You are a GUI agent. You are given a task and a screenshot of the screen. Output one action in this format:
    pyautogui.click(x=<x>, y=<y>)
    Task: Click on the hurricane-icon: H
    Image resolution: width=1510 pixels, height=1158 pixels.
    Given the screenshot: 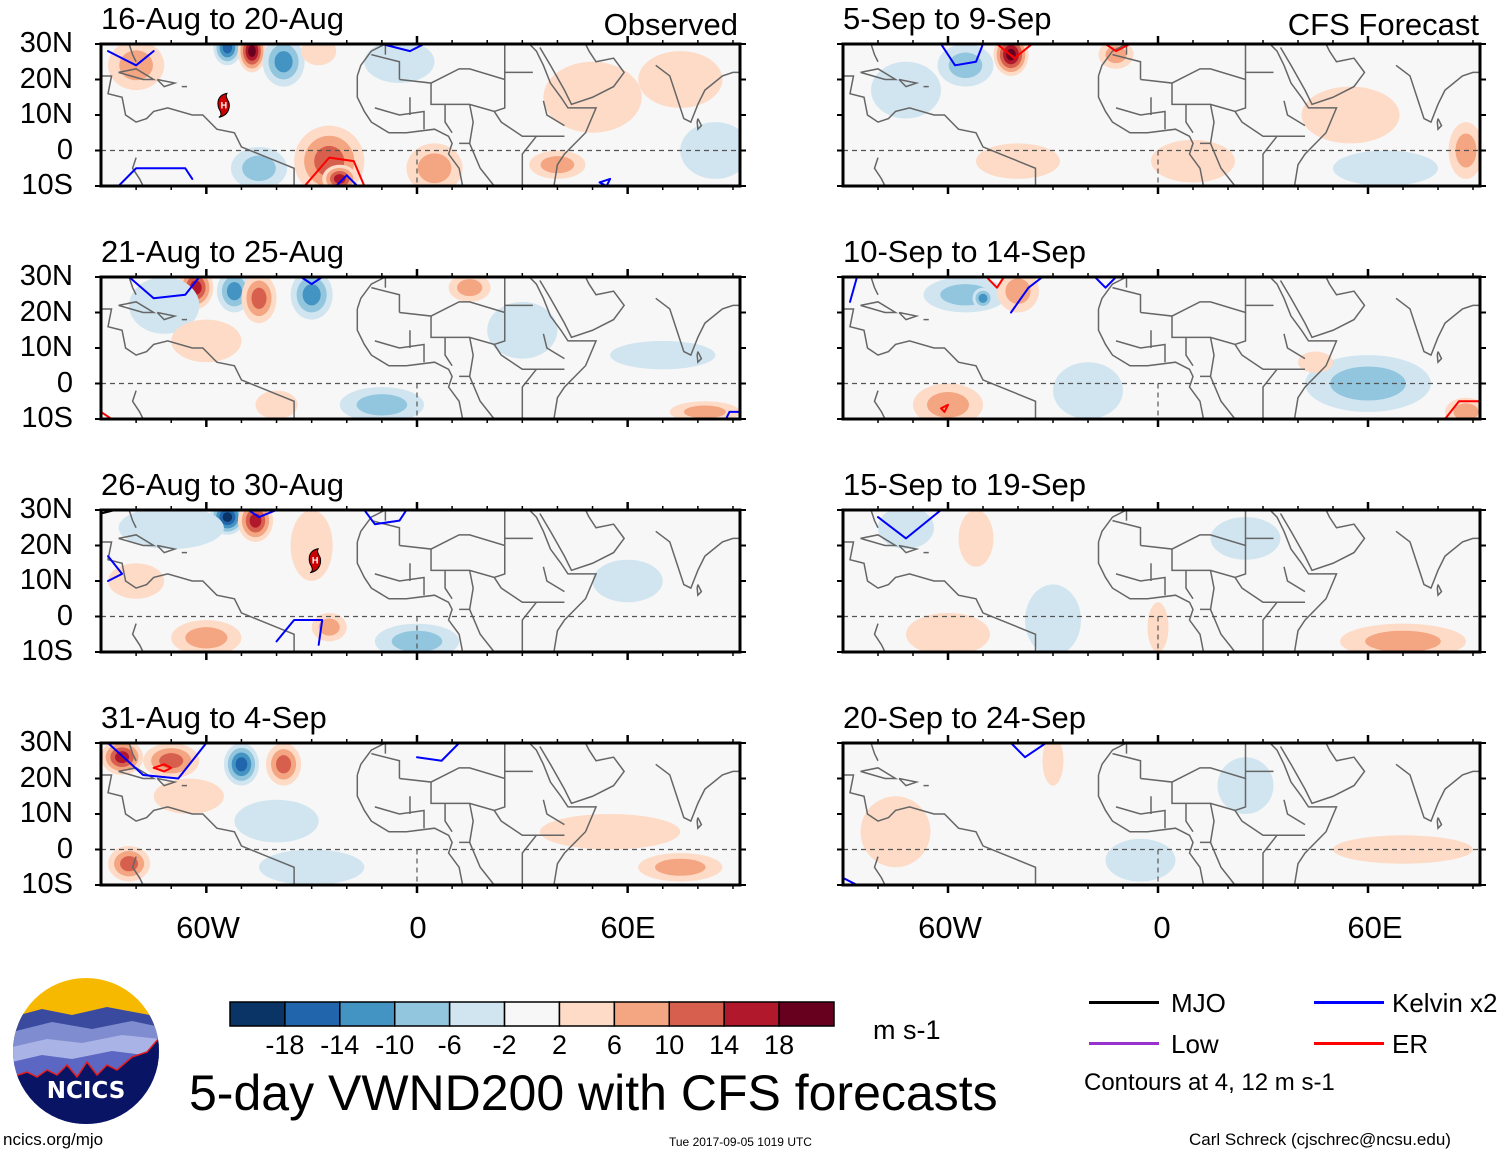 What is the action you would take?
    pyautogui.click(x=315, y=561)
    